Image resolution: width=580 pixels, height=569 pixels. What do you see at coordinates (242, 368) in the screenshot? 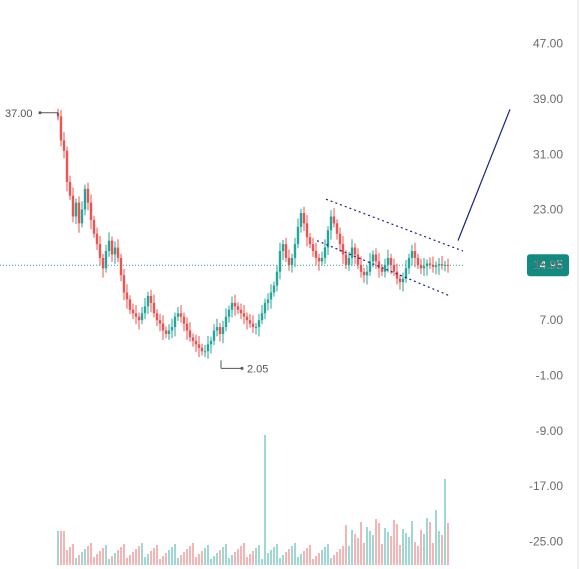
I see `low-annotation-dot` at bounding box center [242, 368].